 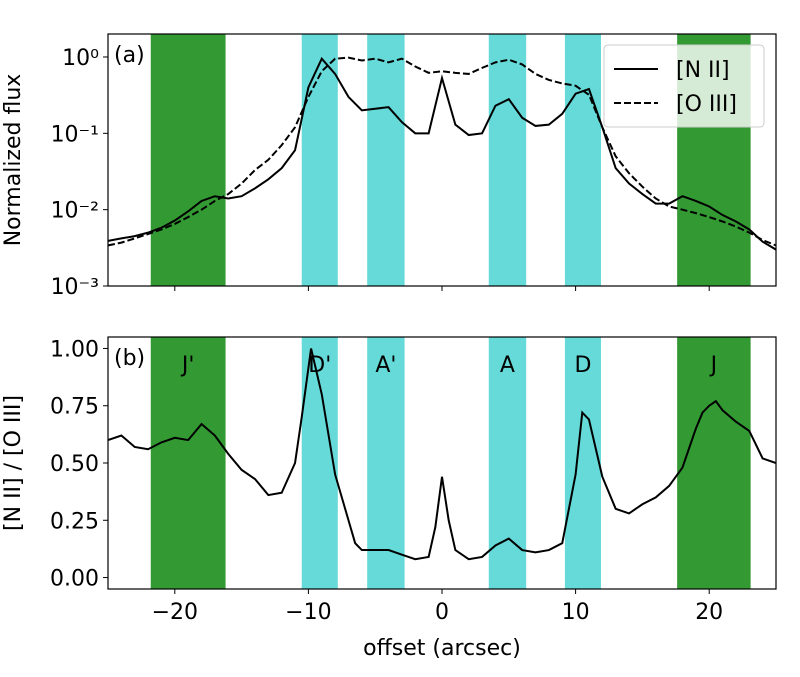 What do you see at coordinates (80, 58) in the screenshot?
I see `y-tick-label: 10⁰` at bounding box center [80, 58].